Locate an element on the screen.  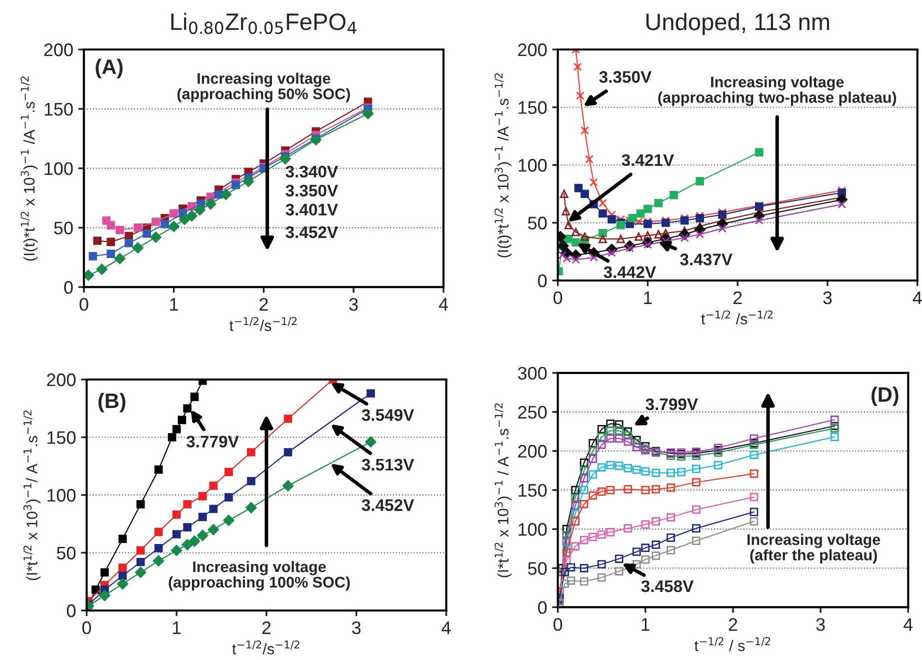
x-axis-title: t$^{−1/2}$ / s$^{−1/2}$ is located at coordinates (732, 644).